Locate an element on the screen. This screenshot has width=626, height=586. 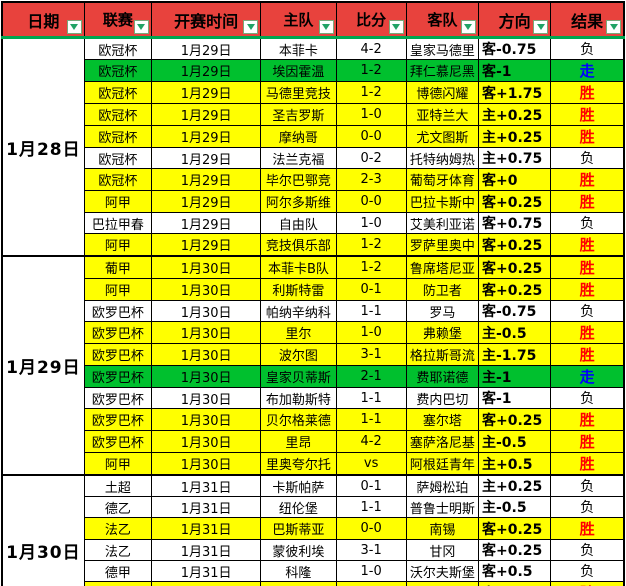
score-cell: 0-2 is located at coordinates (371, 158).